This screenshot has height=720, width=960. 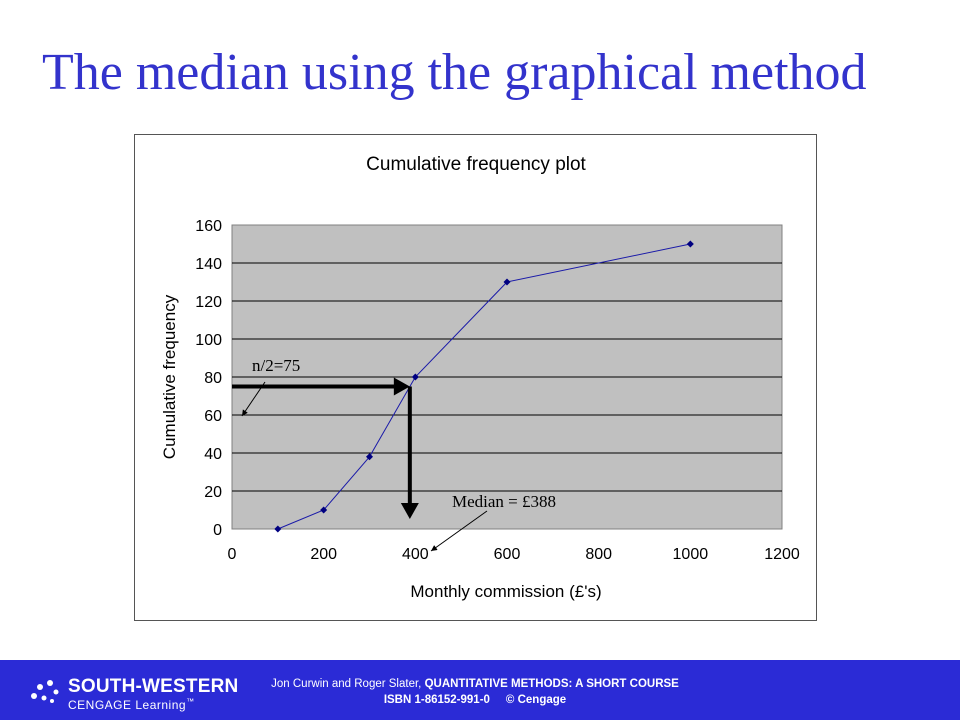 What do you see at coordinates (536, 700) in the screenshot?
I see `citation-copyright: © Cengage` at bounding box center [536, 700].